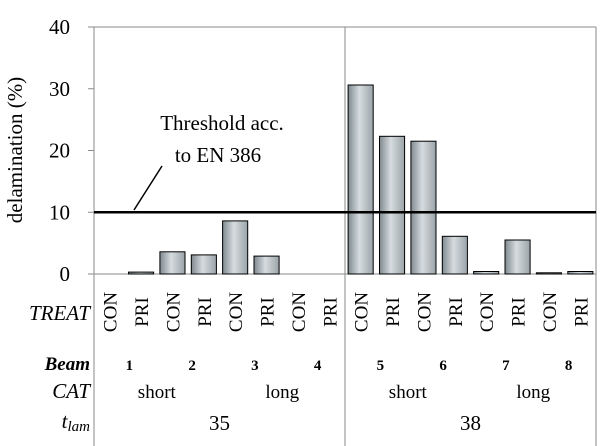  Describe the element at coordinates (59, 27) in the screenshot. I see `y-tick-label: 40` at that location.